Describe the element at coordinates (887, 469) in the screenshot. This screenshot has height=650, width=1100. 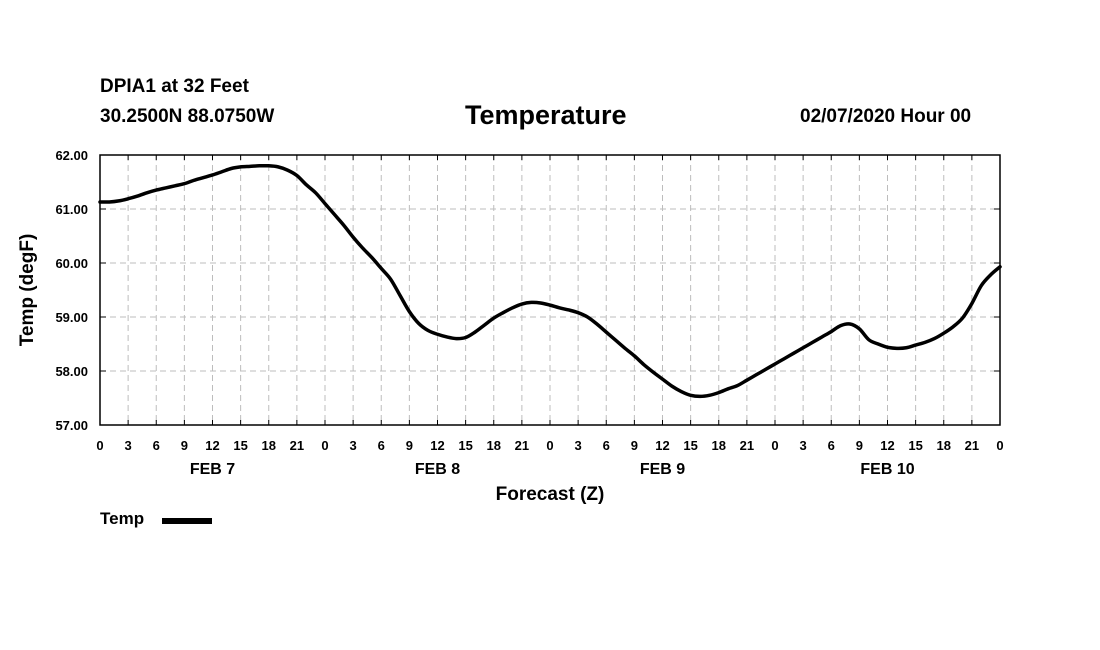
I see `day-label: FEB 10` at that location.